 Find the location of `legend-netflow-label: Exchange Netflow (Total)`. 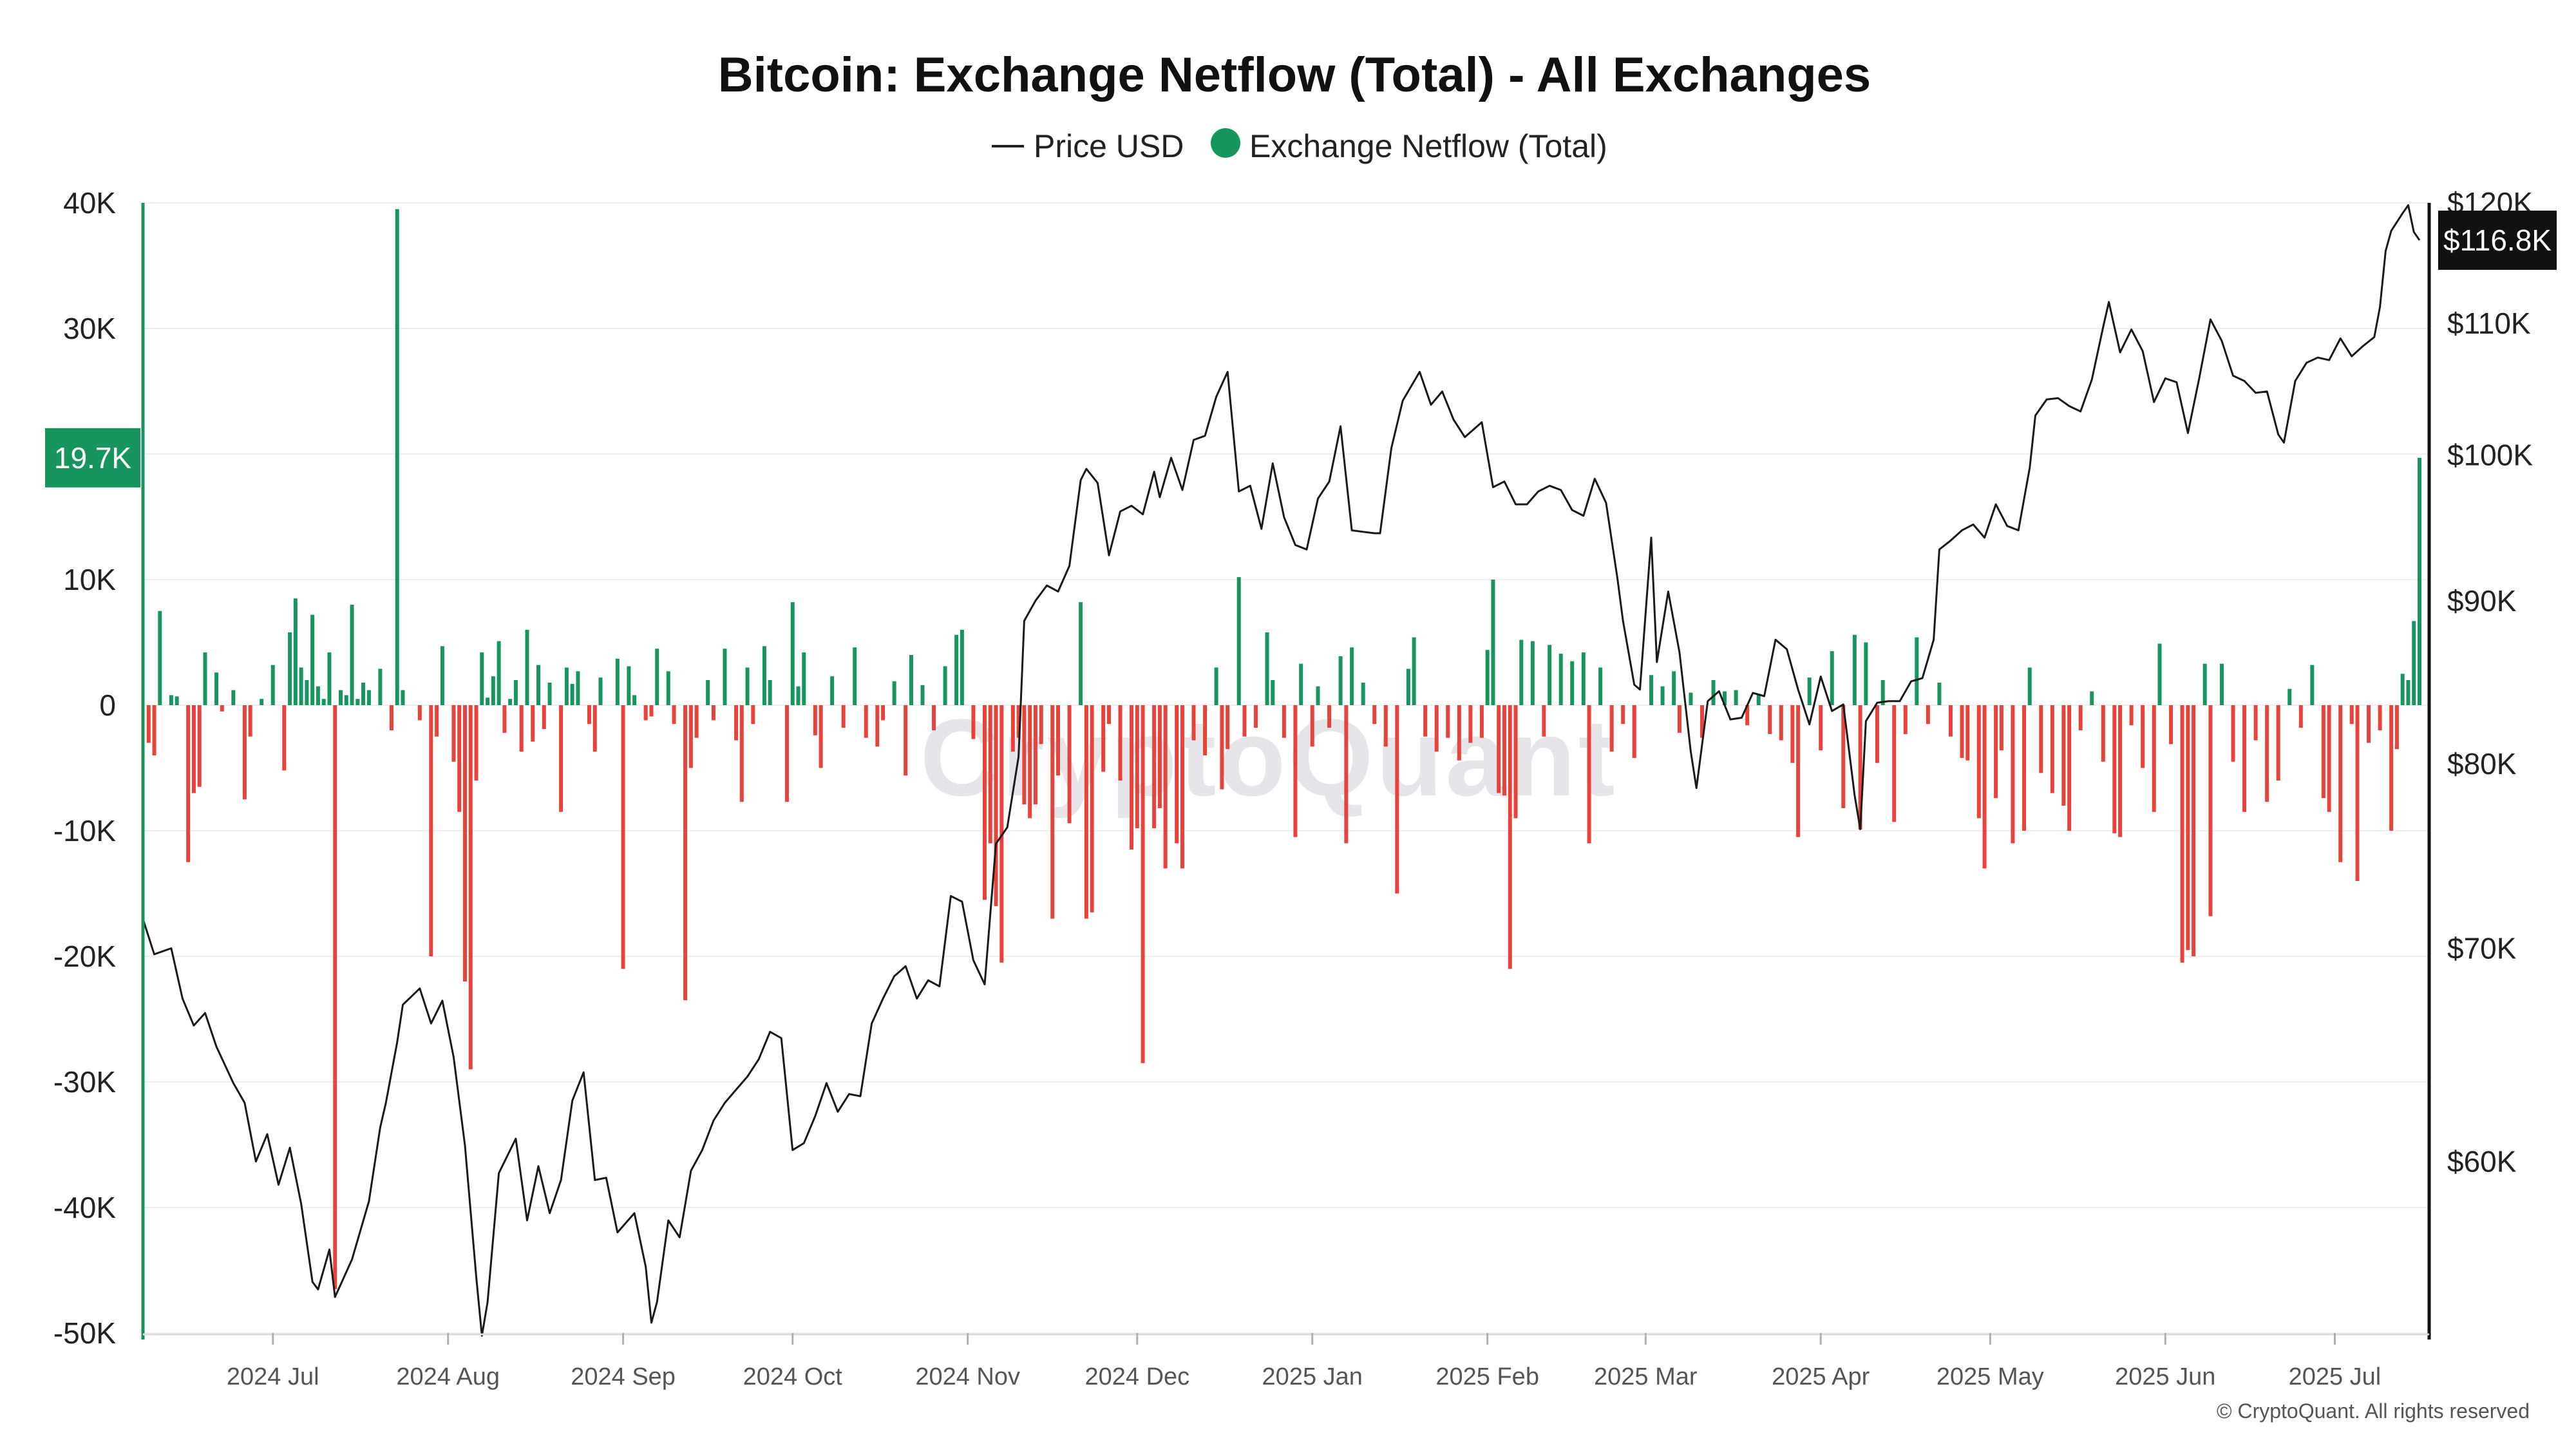

legend-netflow-label: Exchange Netflow (Total) is located at coordinates (1428, 146).